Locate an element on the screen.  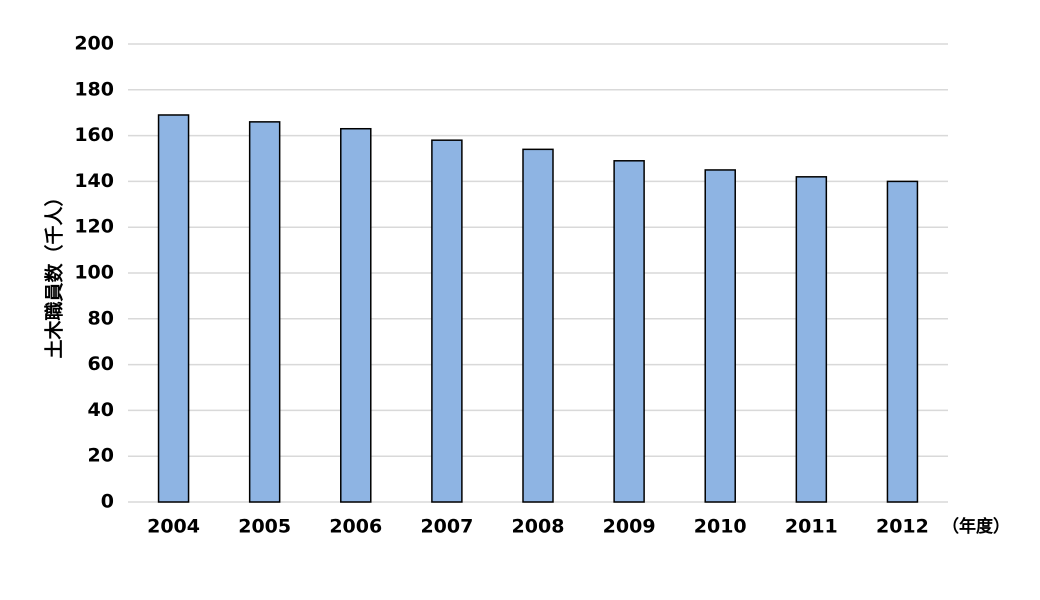
y-tick-label: 20 is located at coordinates (101, 456).